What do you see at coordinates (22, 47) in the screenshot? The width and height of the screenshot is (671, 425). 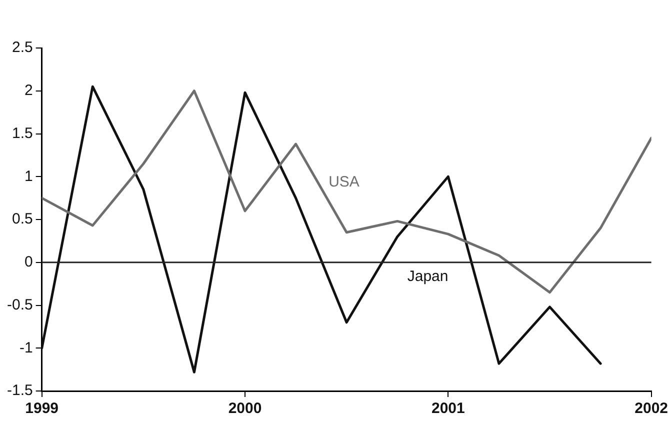 I see `y-tick-label: 2.5` at bounding box center [22, 47].